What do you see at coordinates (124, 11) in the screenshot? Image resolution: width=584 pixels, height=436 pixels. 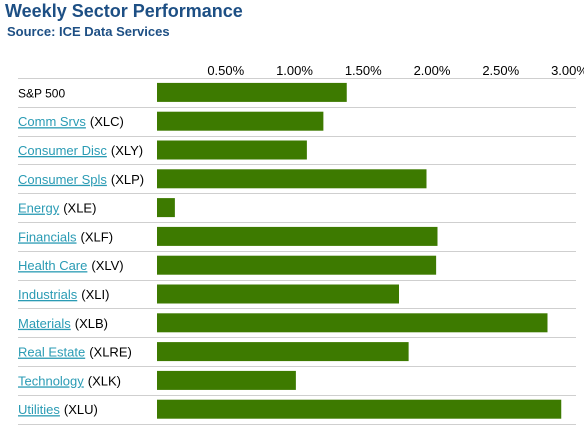 I see `chart-title: Weekly Sector Performance` at bounding box center [124, 11].